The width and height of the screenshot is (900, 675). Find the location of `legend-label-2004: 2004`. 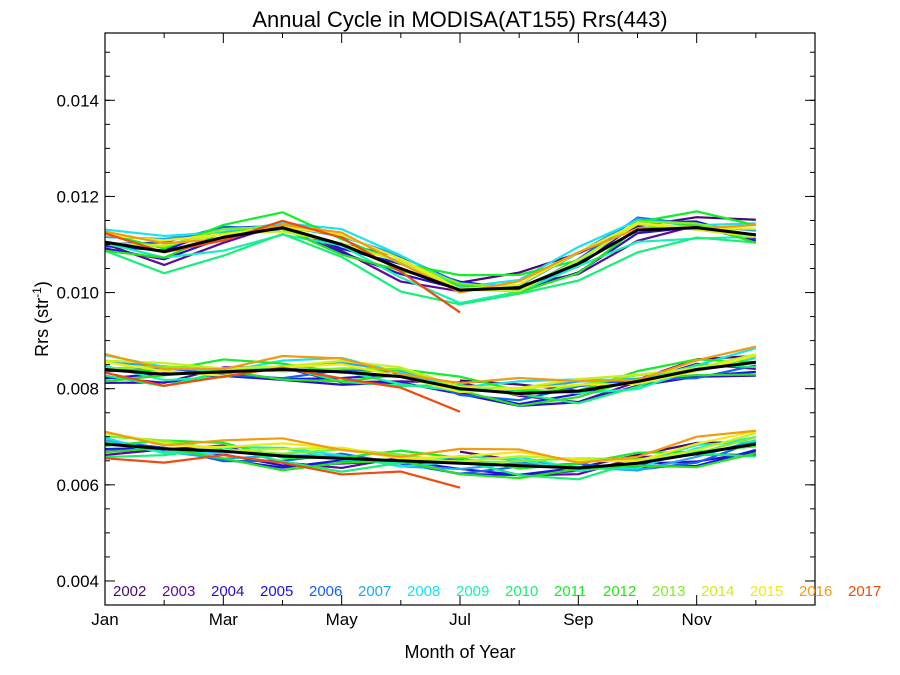

legend-label-2004: 2004 is located at coordinates (227, 591).